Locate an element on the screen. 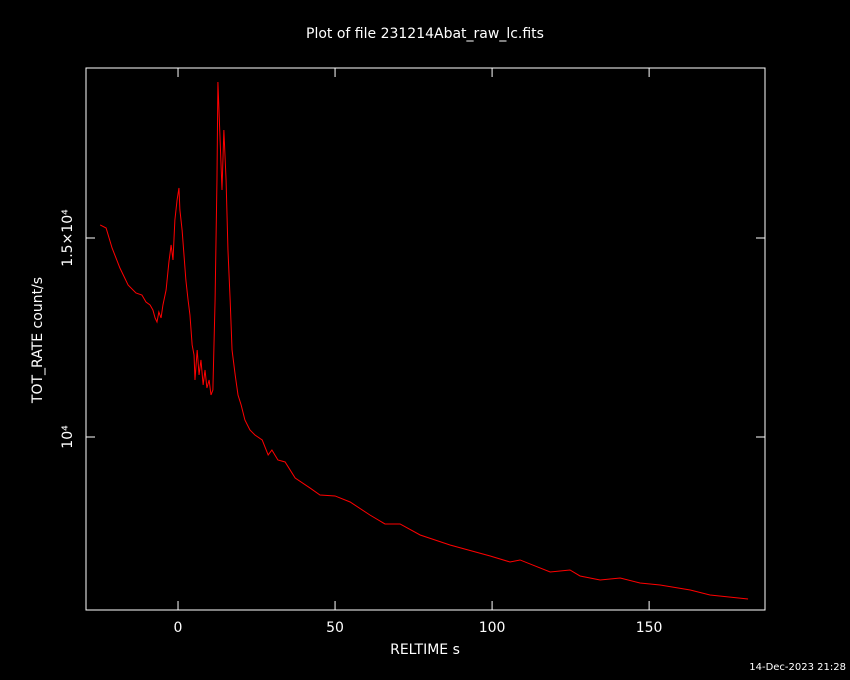 The image size is (850, 680). footer-timestamp: 14-Dec-2023 21:28 is located at coordinates (797, 667).